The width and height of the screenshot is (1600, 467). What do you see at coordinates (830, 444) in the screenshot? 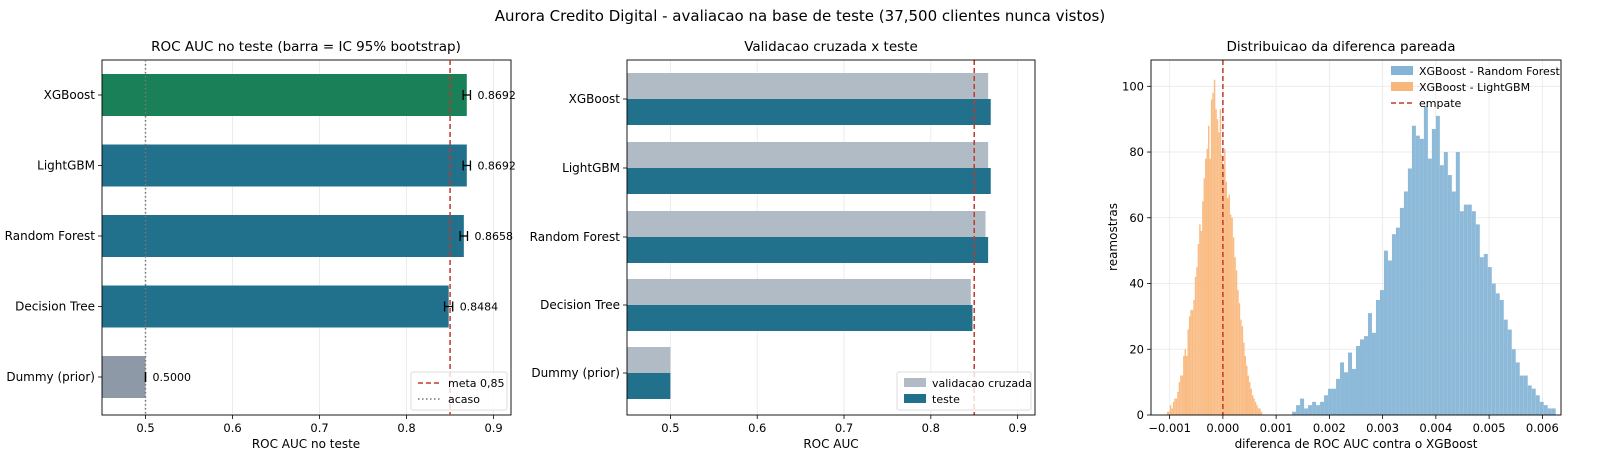
I see `panel-cv-vs-test-xlabel: ROC AUC` at bounding box center [830, 444].